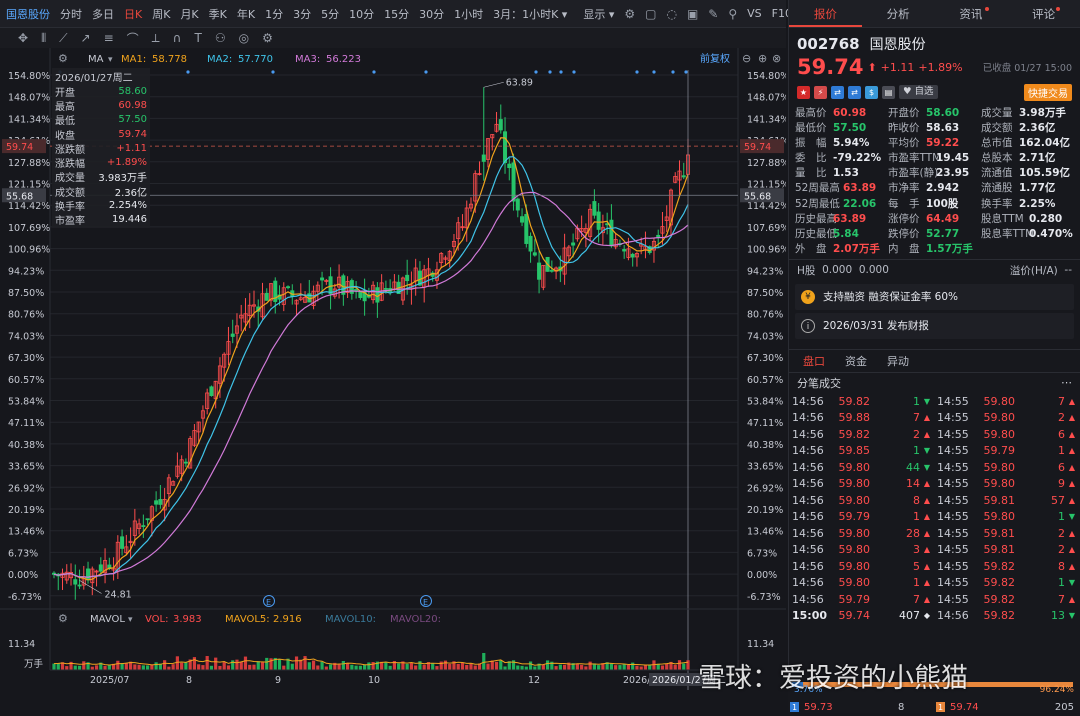 This screenshot has height=716, width=1080. I want to click on measure-icon: ⟂, so click(155, 37).